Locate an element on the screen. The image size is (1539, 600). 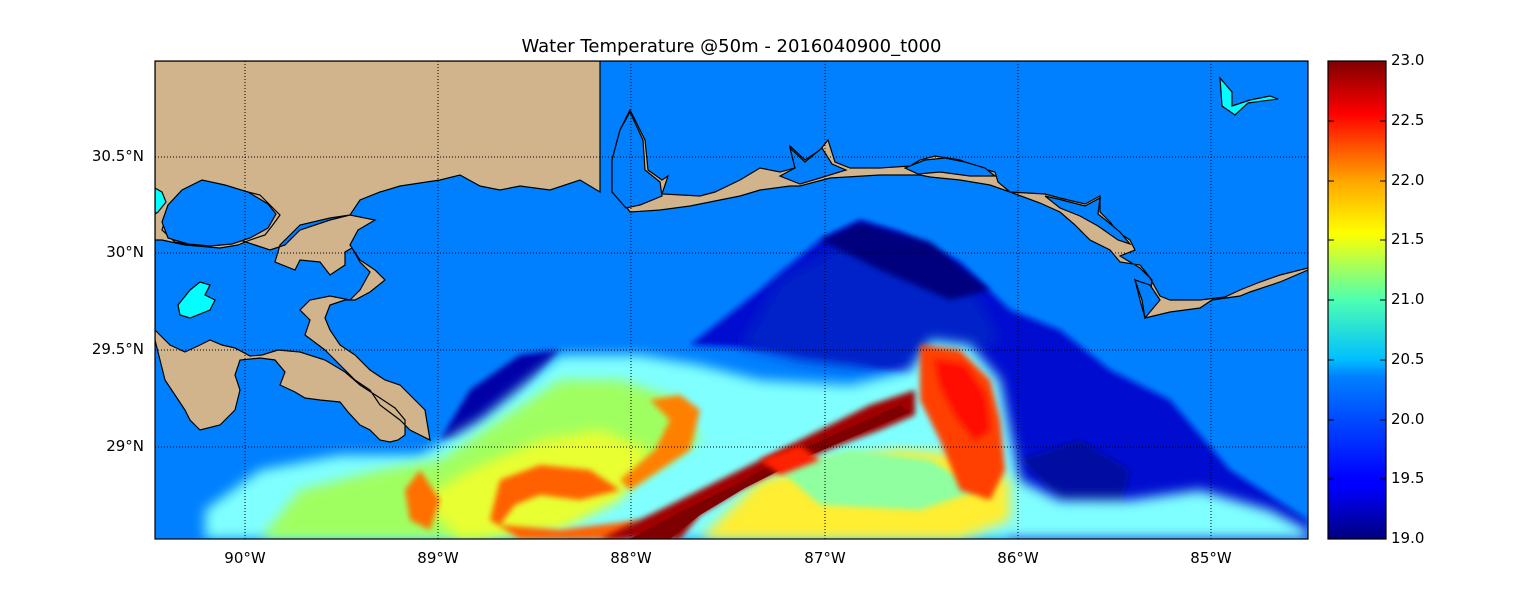
colorbar-label-19-5: 19.5 is located at coordinates (1408, 478).